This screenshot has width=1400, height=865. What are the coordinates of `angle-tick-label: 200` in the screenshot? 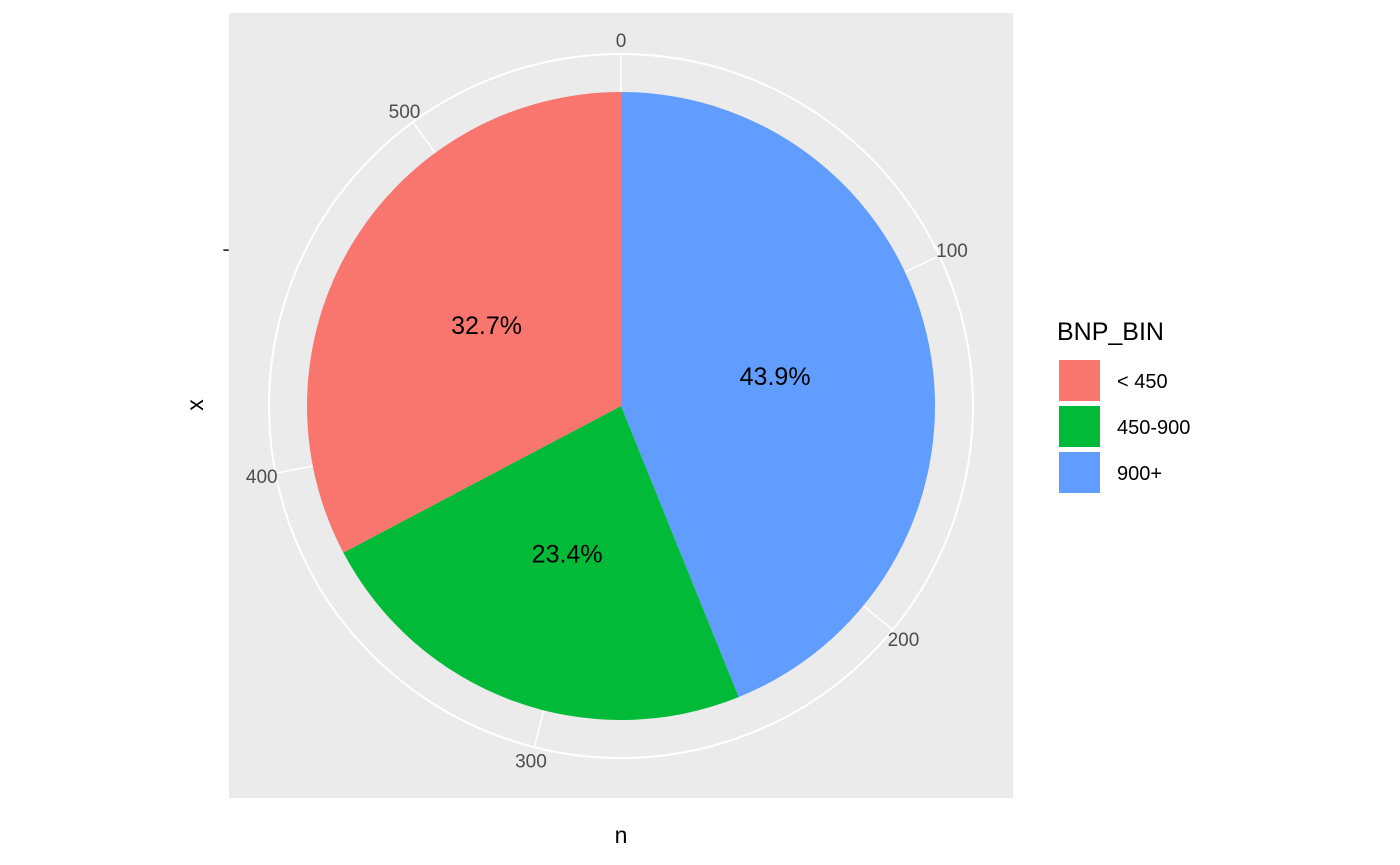 It's located at (904, 640).